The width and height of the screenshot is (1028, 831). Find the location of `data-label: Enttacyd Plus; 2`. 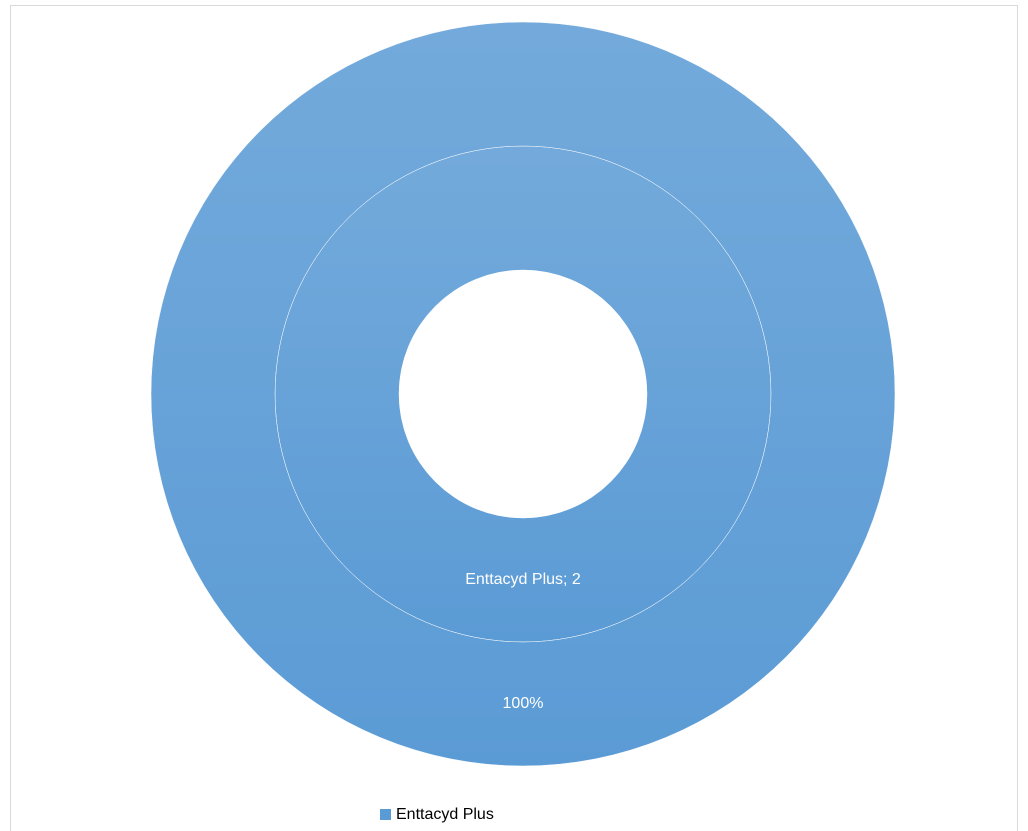

data-label: Enttacyd Plus; 2 is located at coordinates (523, 579).